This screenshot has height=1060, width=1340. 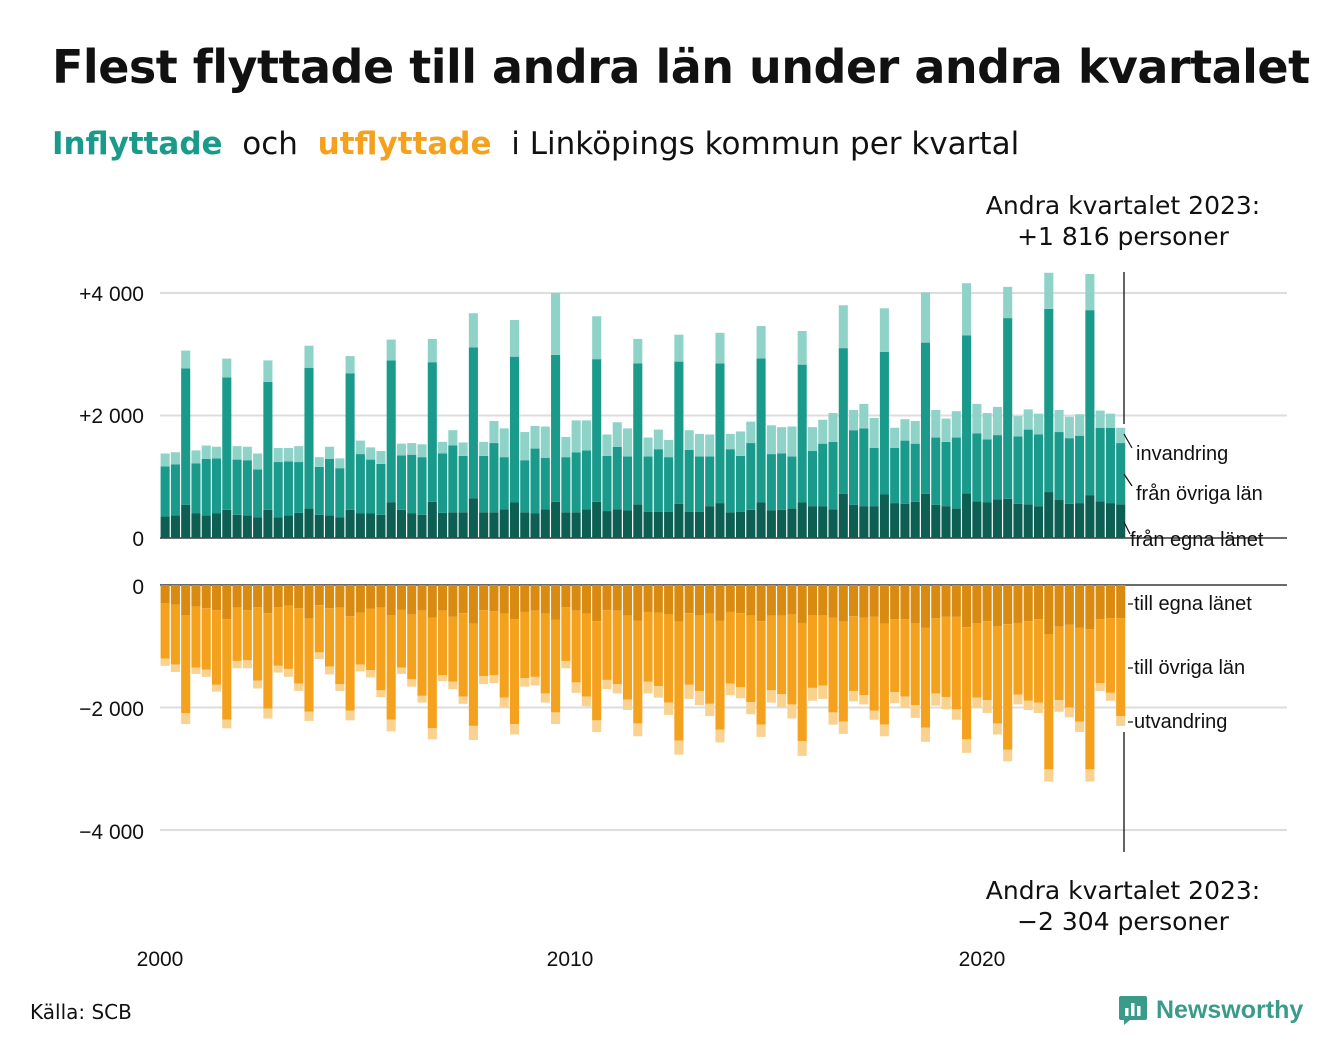 I want to click on annotation-bottom-line2: −2 304 personer, so click(x=1123, y=921).